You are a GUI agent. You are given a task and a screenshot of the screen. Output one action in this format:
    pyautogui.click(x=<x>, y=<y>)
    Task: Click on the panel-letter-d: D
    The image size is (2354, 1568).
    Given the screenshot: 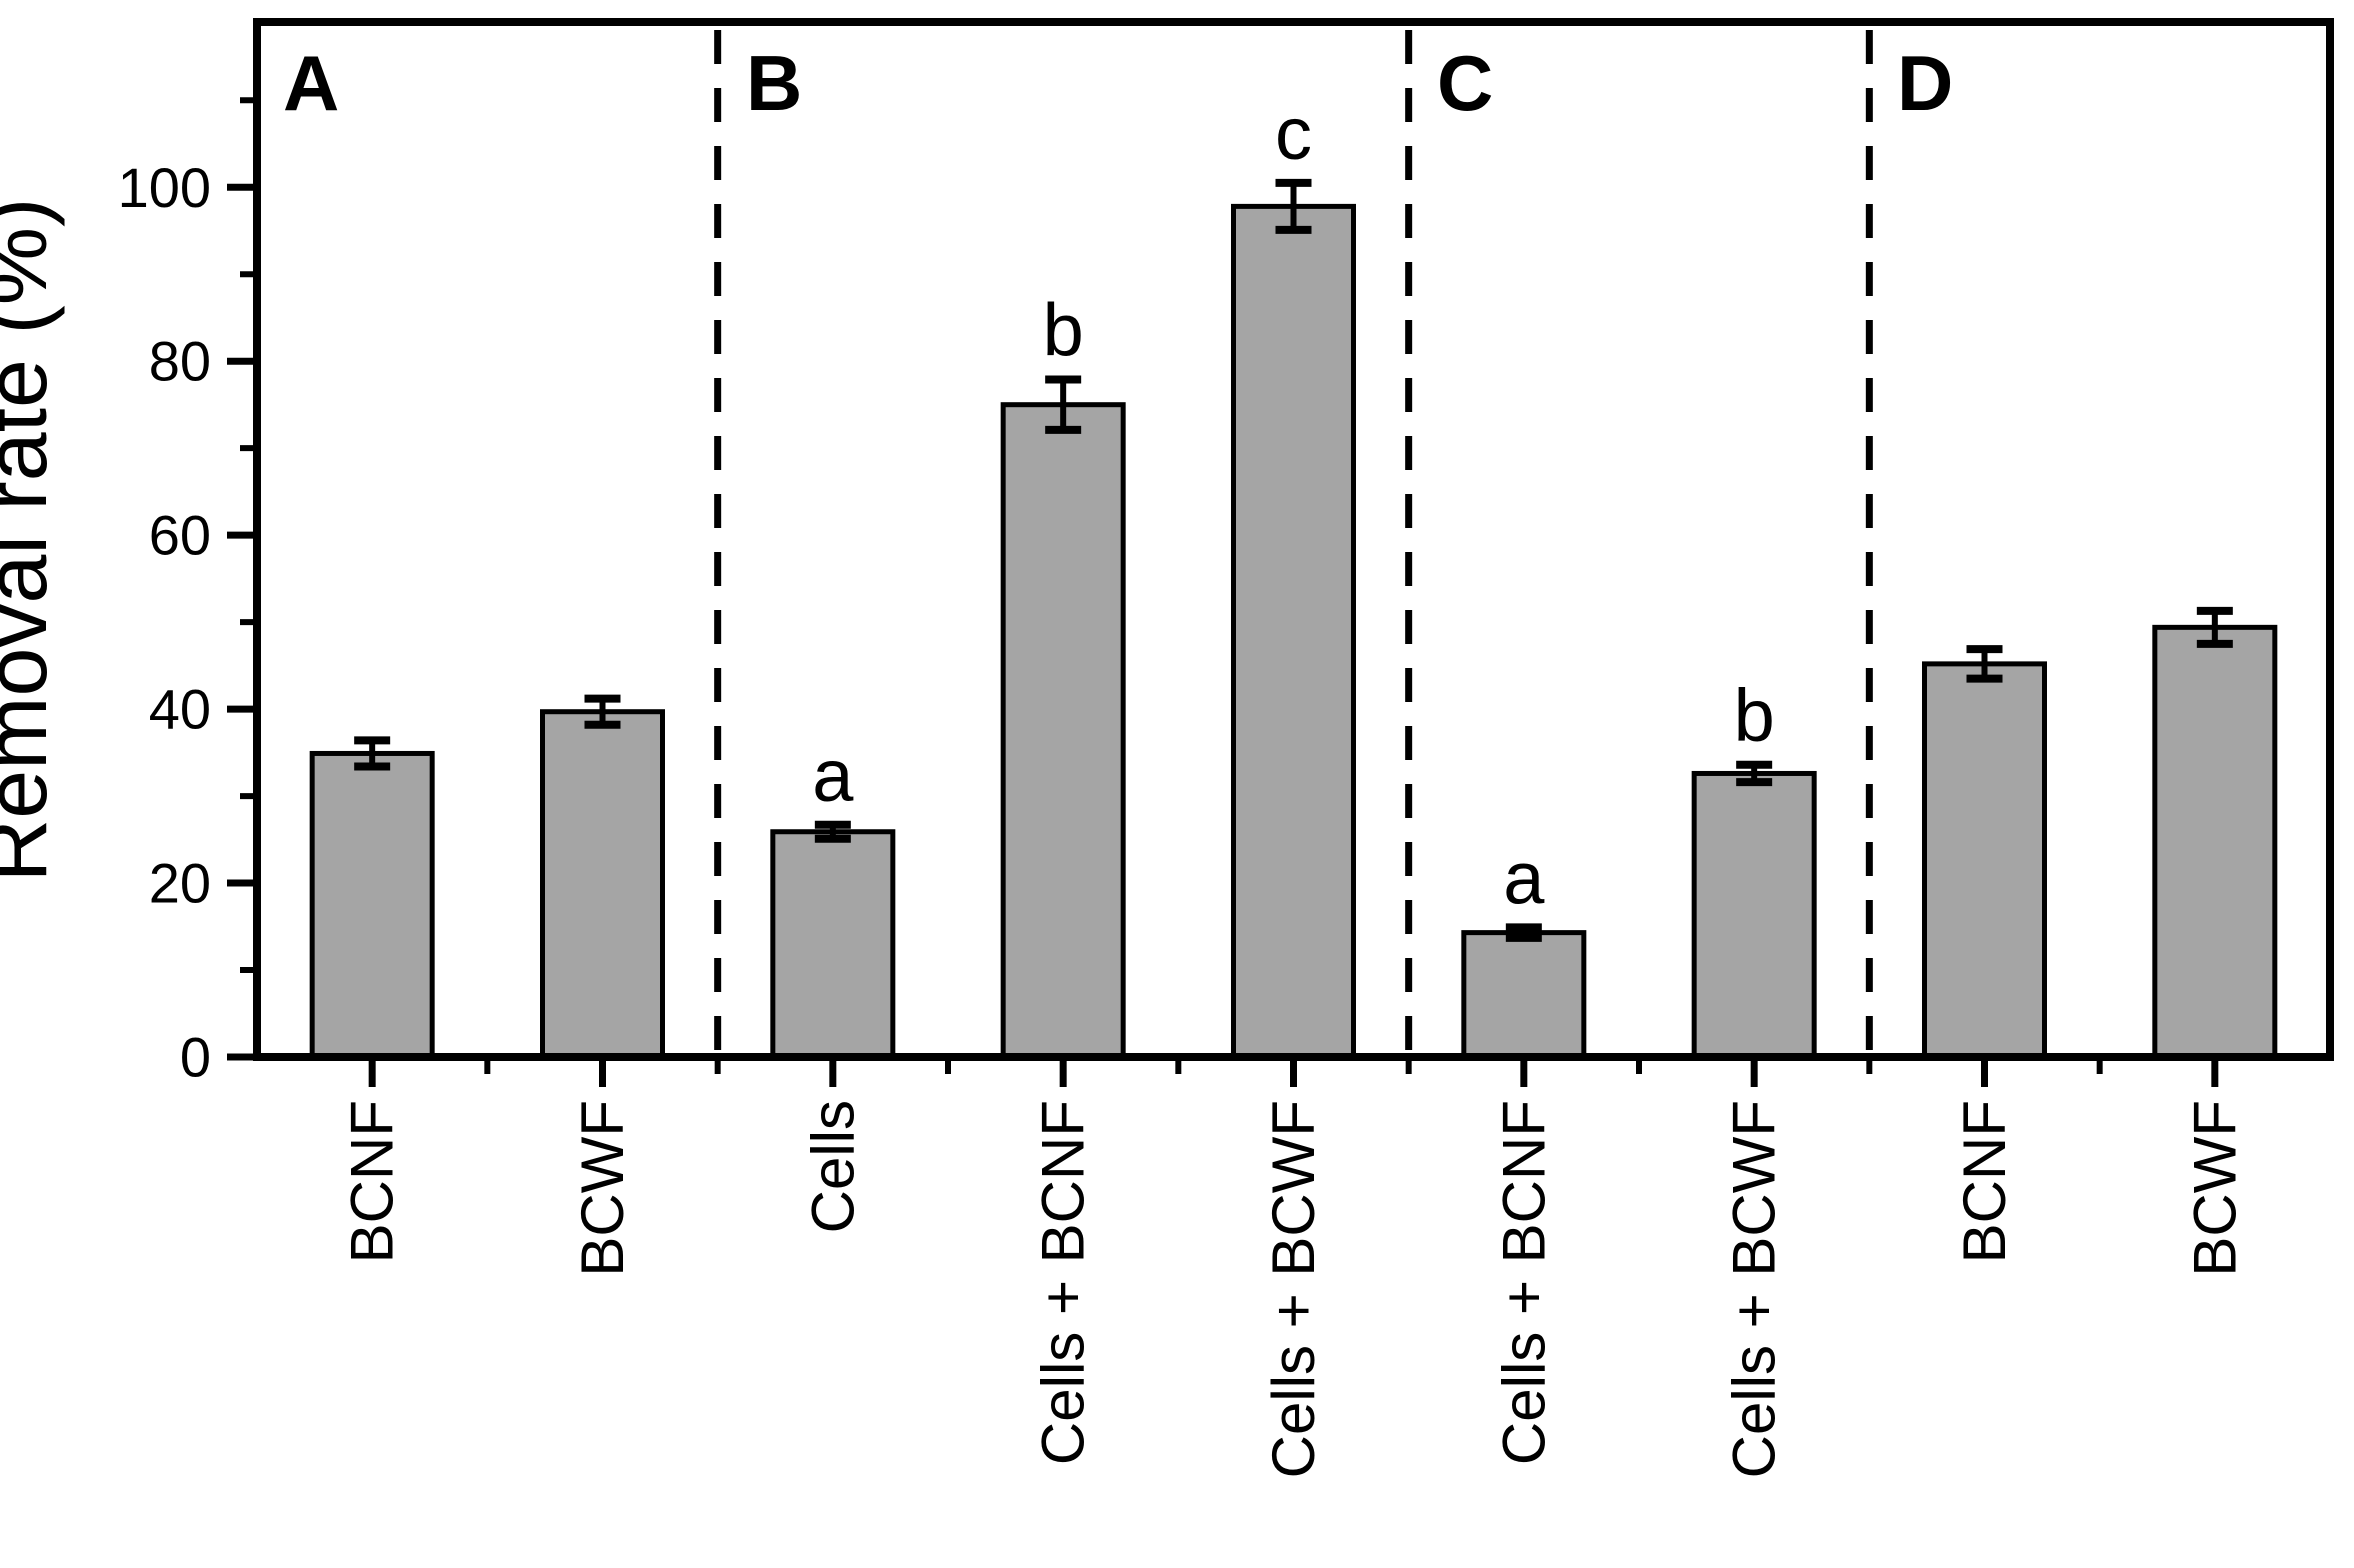 What is the action you would take?
    pyautogui.click(x=1925, y=83)
    